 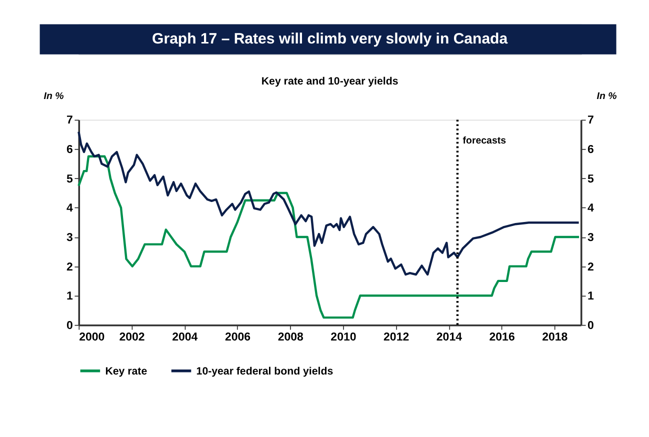 I want to click on y2-tick-label: 6, so click(x=591, y=150).